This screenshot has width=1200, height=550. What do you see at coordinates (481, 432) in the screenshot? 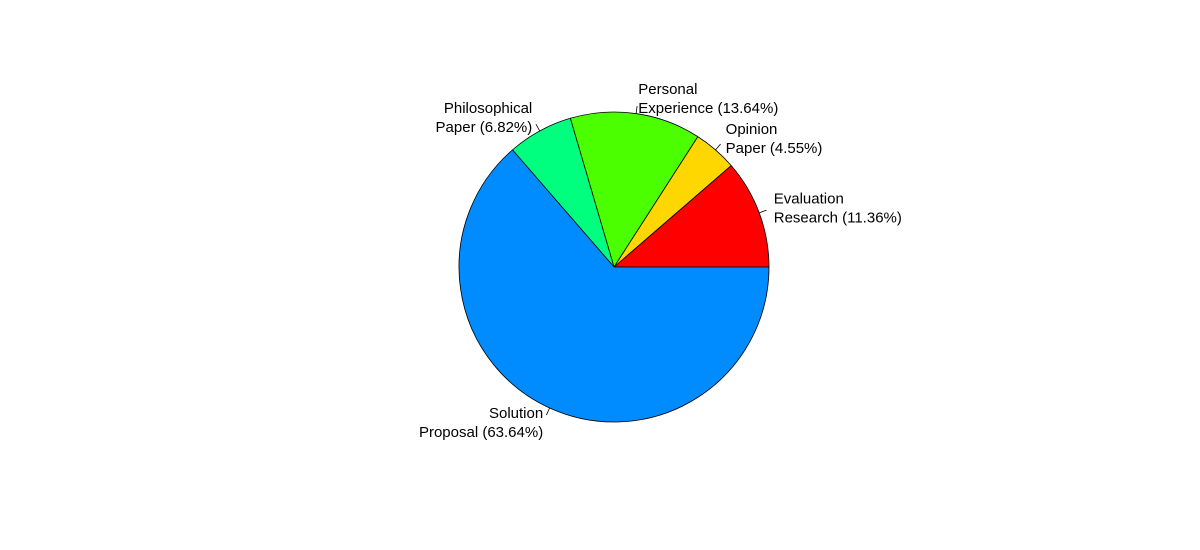
I see `pie-label-line-4-1: Proposal (63.64%)` at bounding box center [481, 432].